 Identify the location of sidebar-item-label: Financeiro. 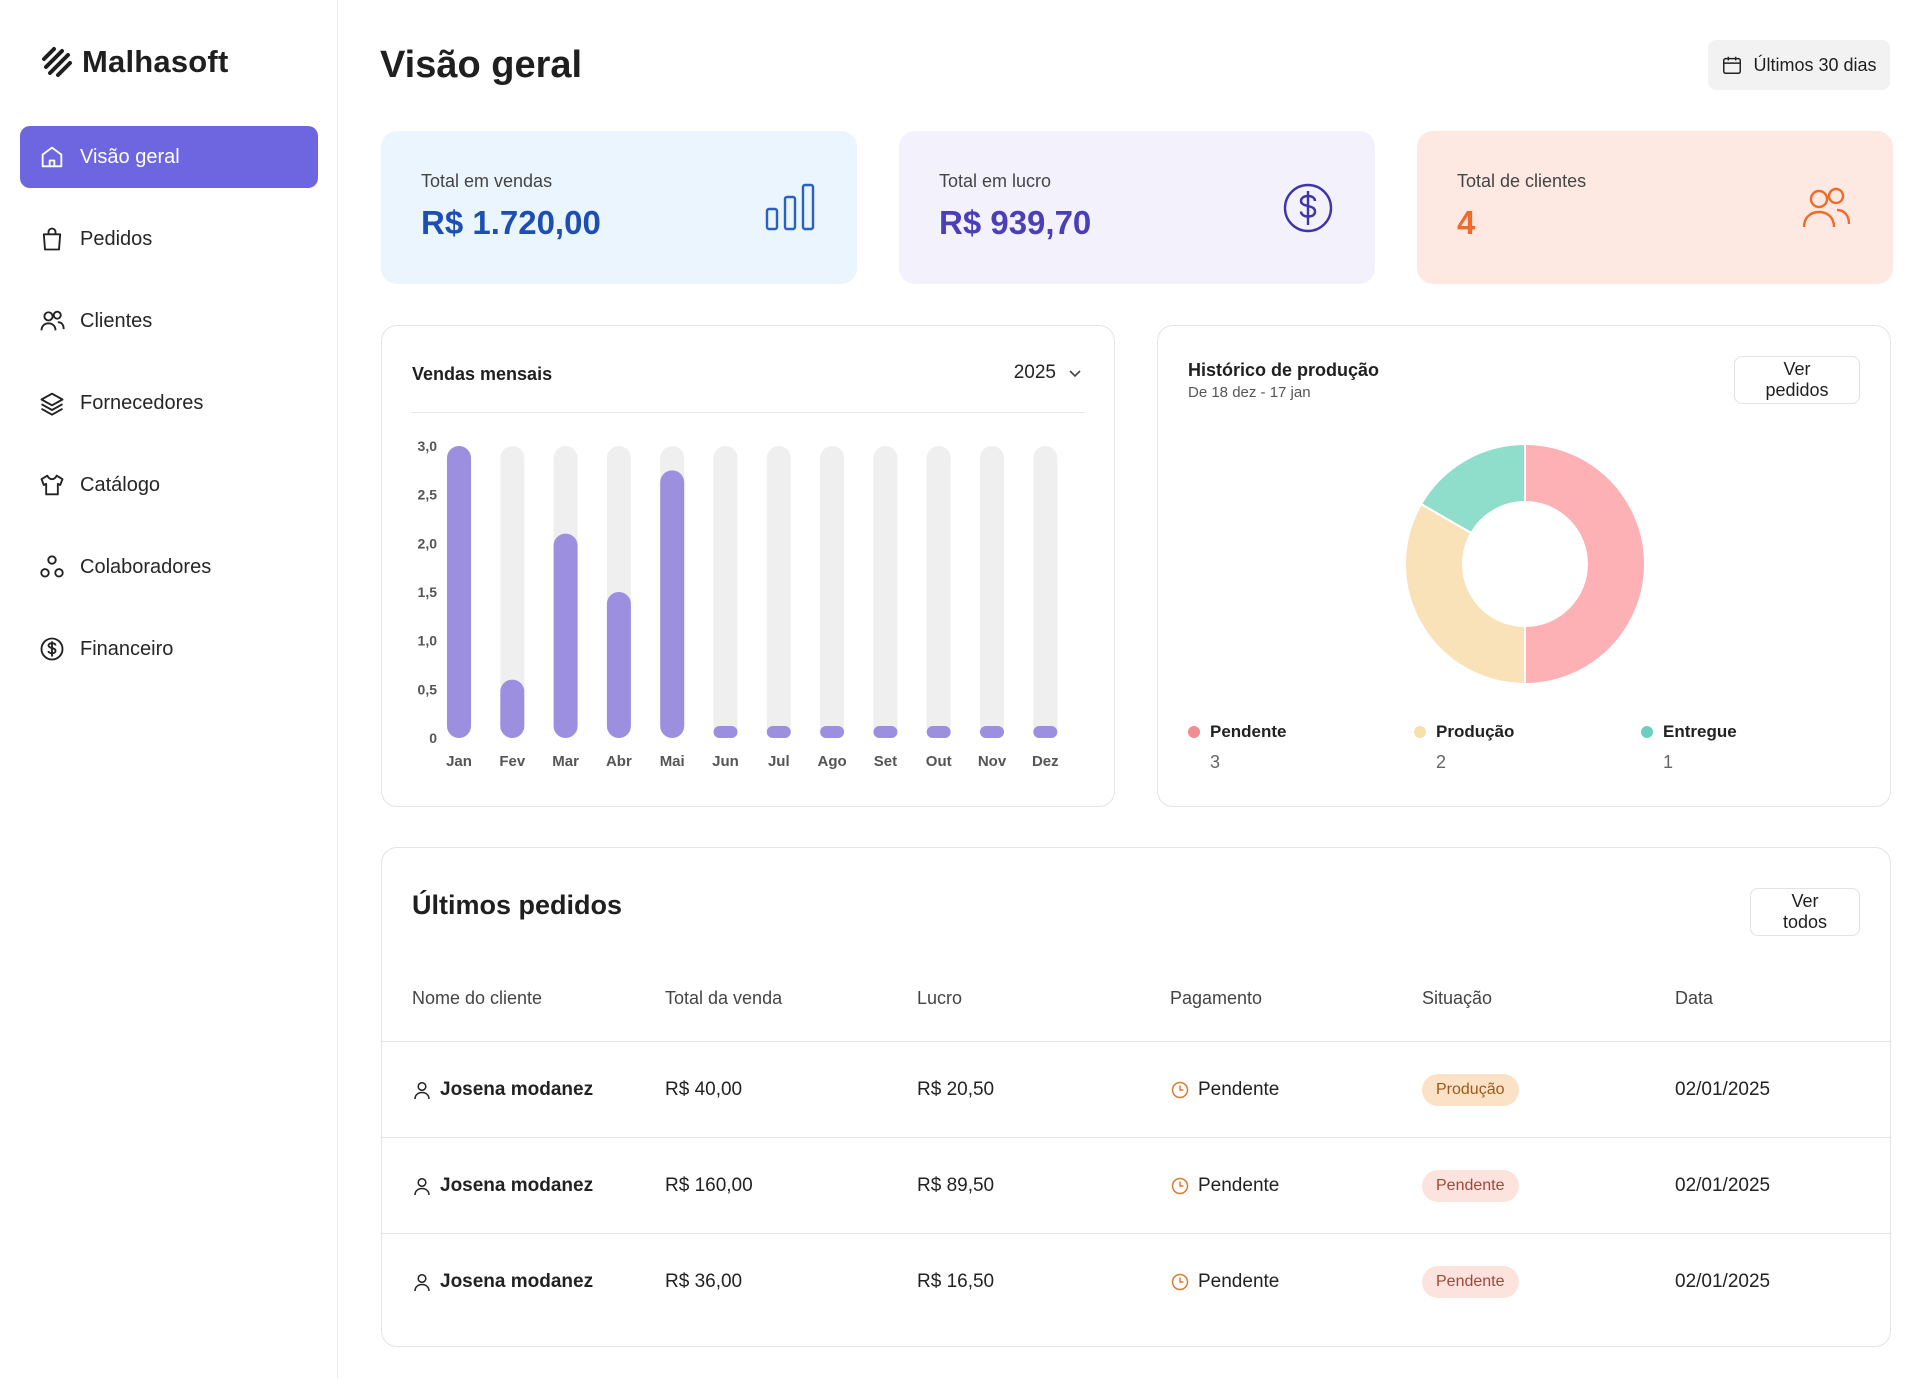
(127, 648).